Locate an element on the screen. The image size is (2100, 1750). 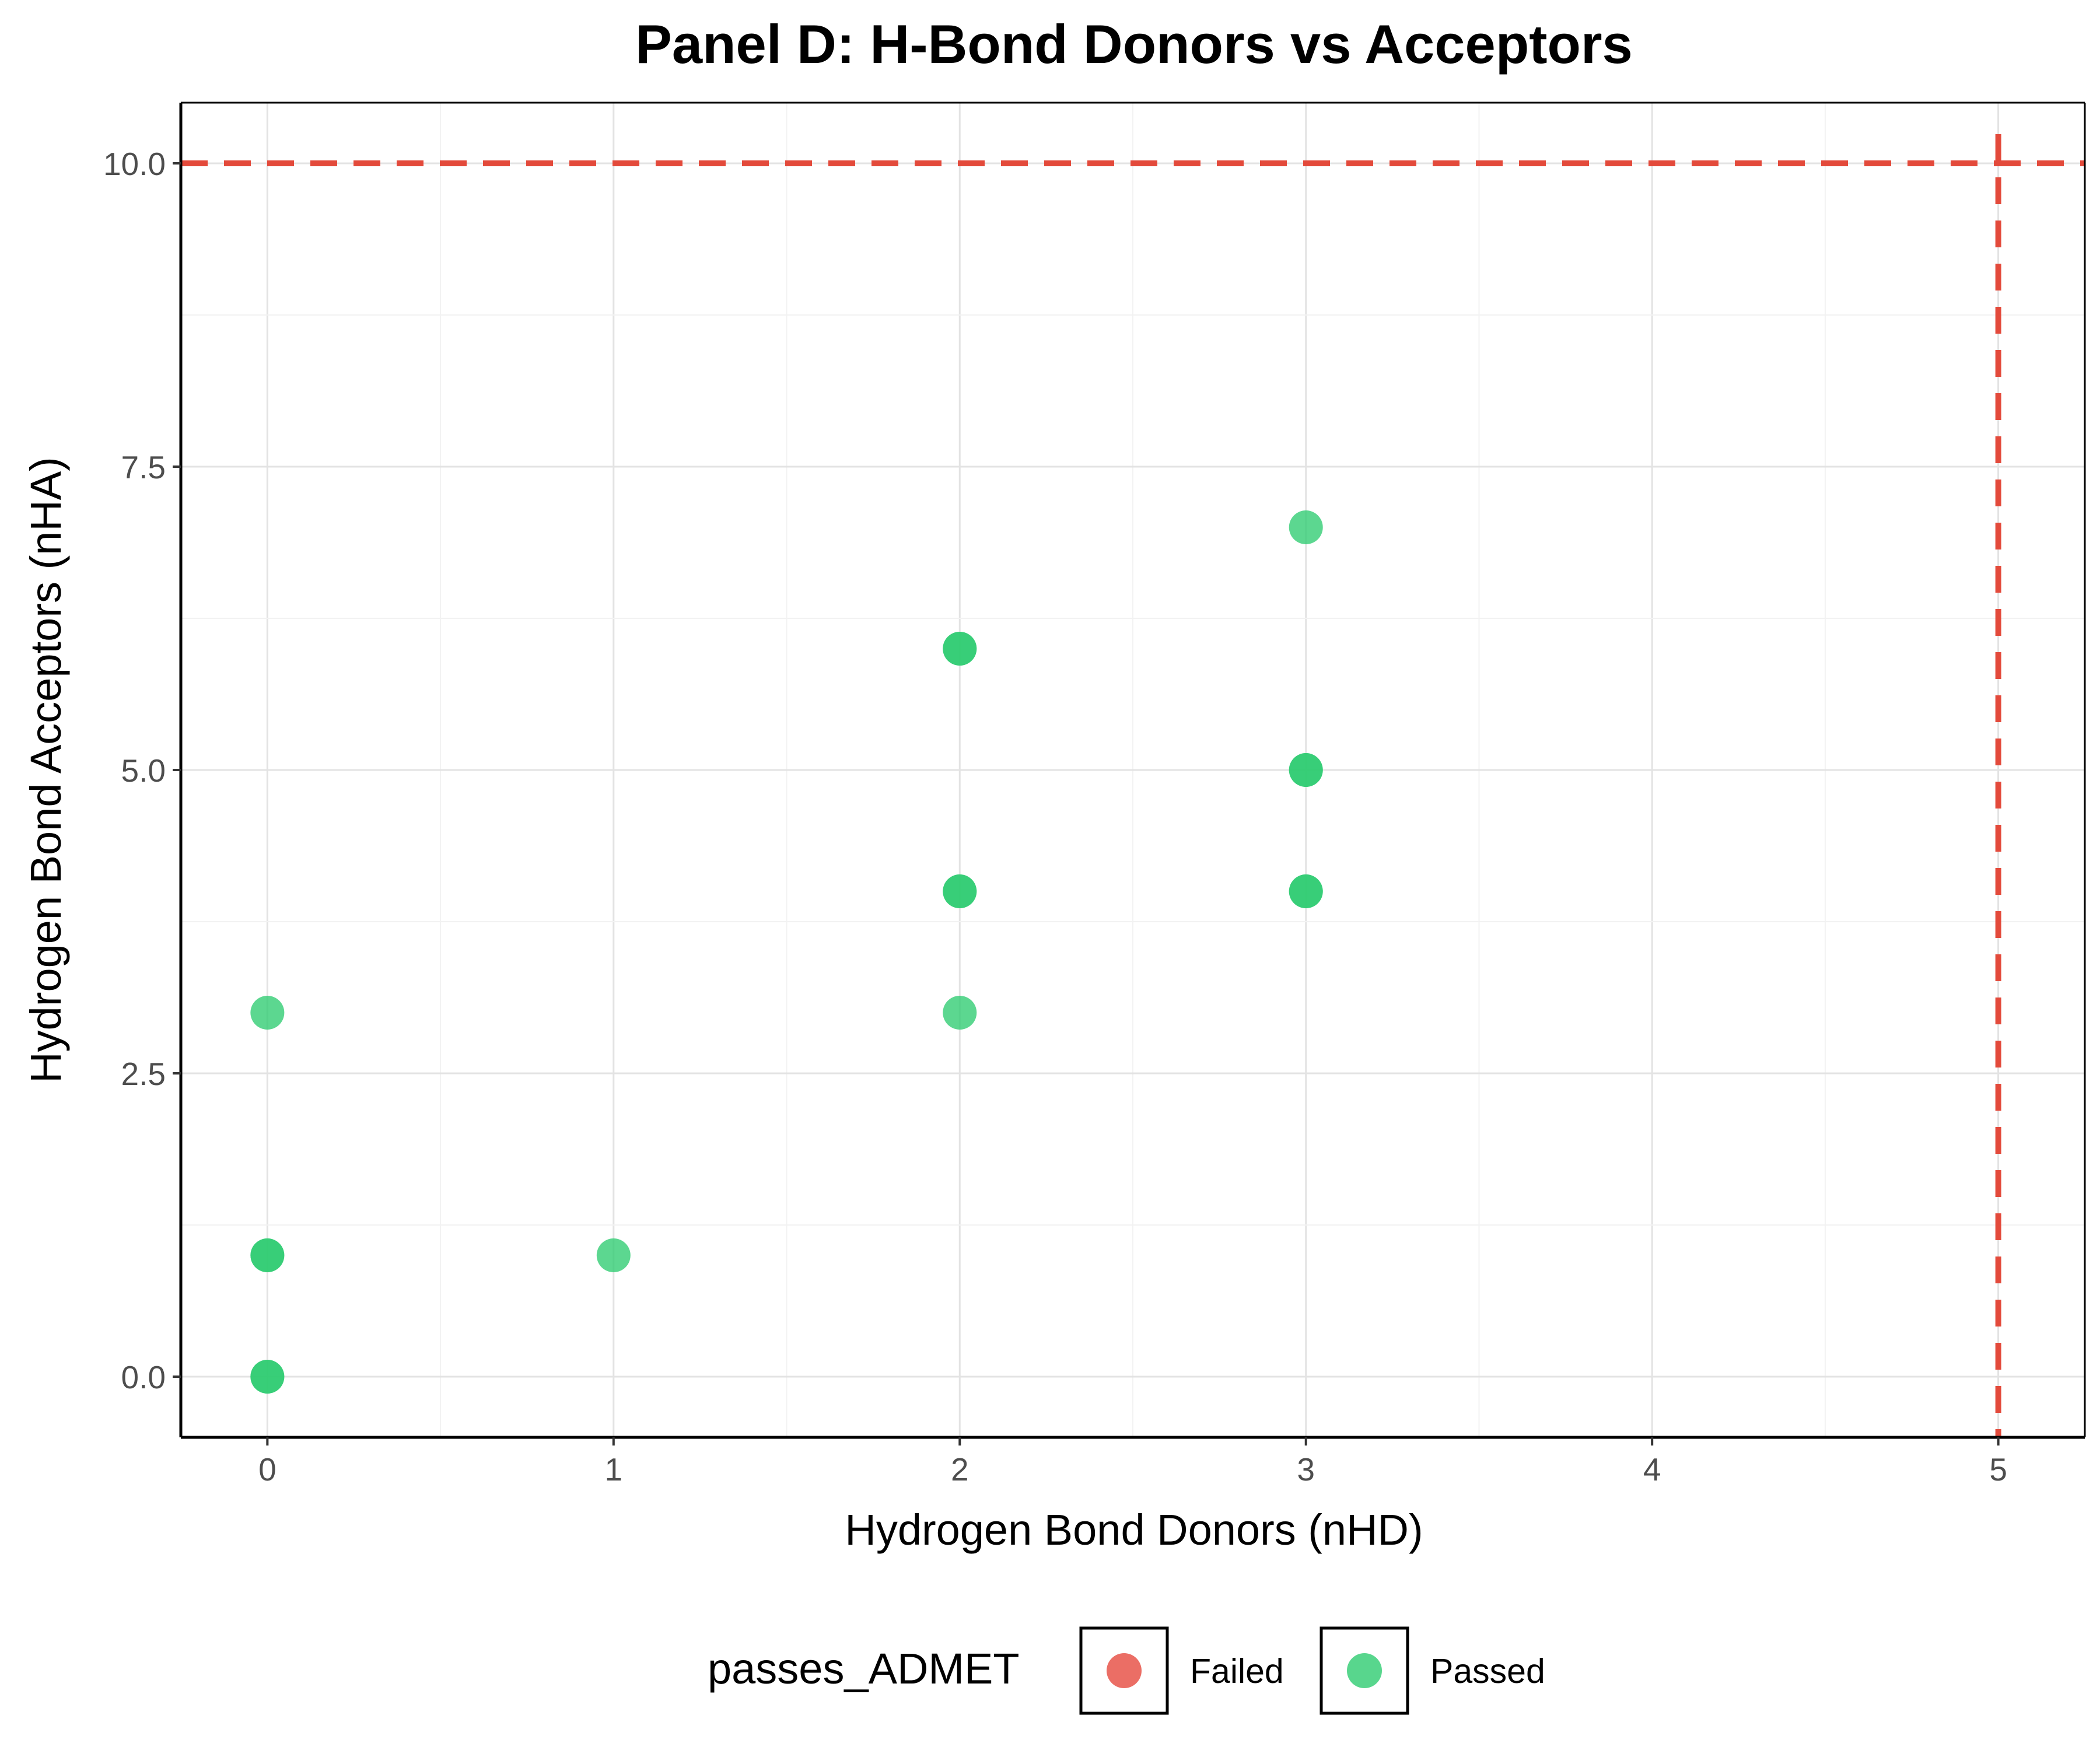
legend-label-passed: Passed is located at coordinates (1487, 1671).